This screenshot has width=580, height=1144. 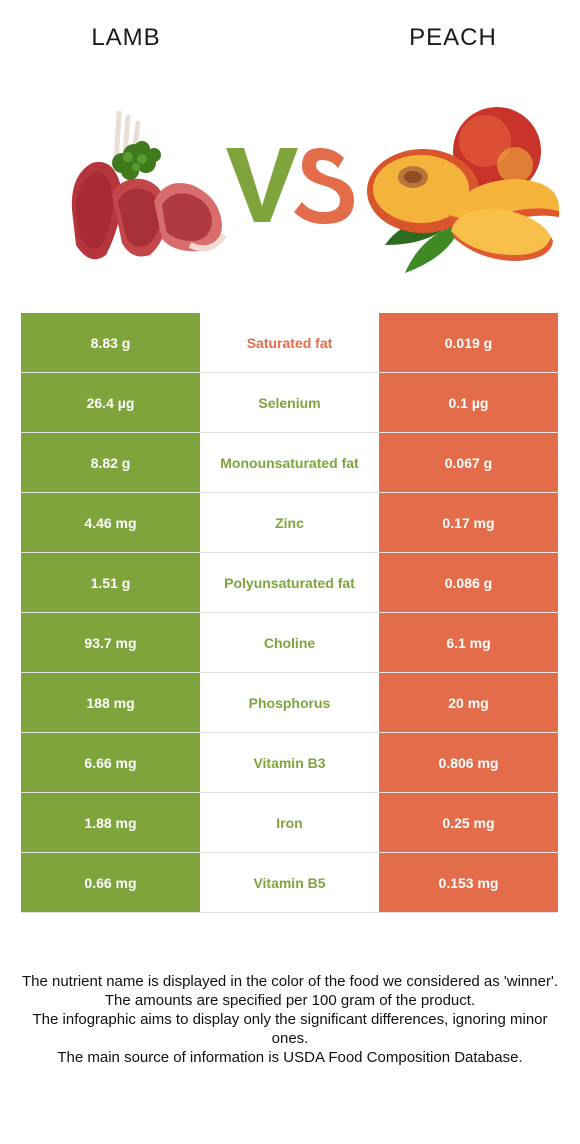 I want to click on peach-value: 0.25 mg, so click(x=468, y=822).